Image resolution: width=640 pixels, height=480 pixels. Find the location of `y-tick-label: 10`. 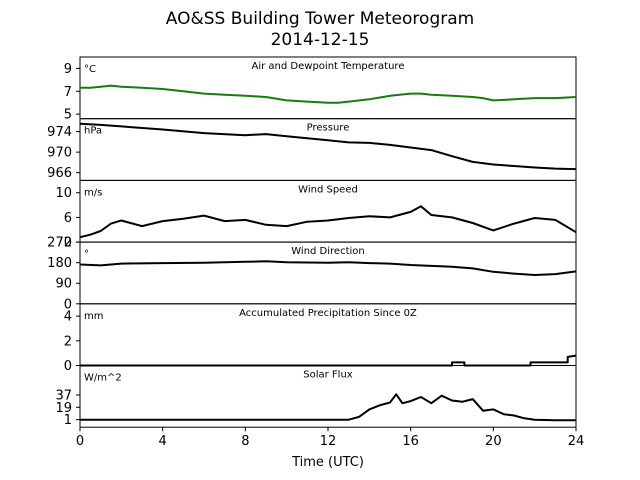

y-tick-label: 10 is located at coordinates (63, 193).